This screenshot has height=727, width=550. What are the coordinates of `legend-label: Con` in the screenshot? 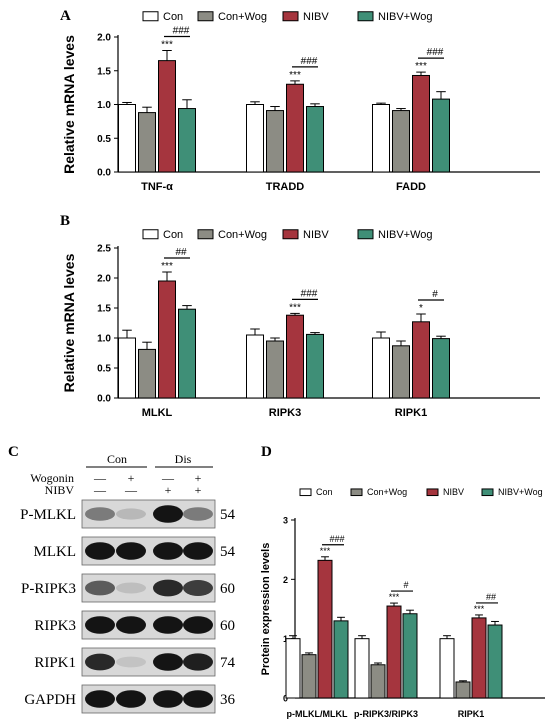 It's located at (173, 17).